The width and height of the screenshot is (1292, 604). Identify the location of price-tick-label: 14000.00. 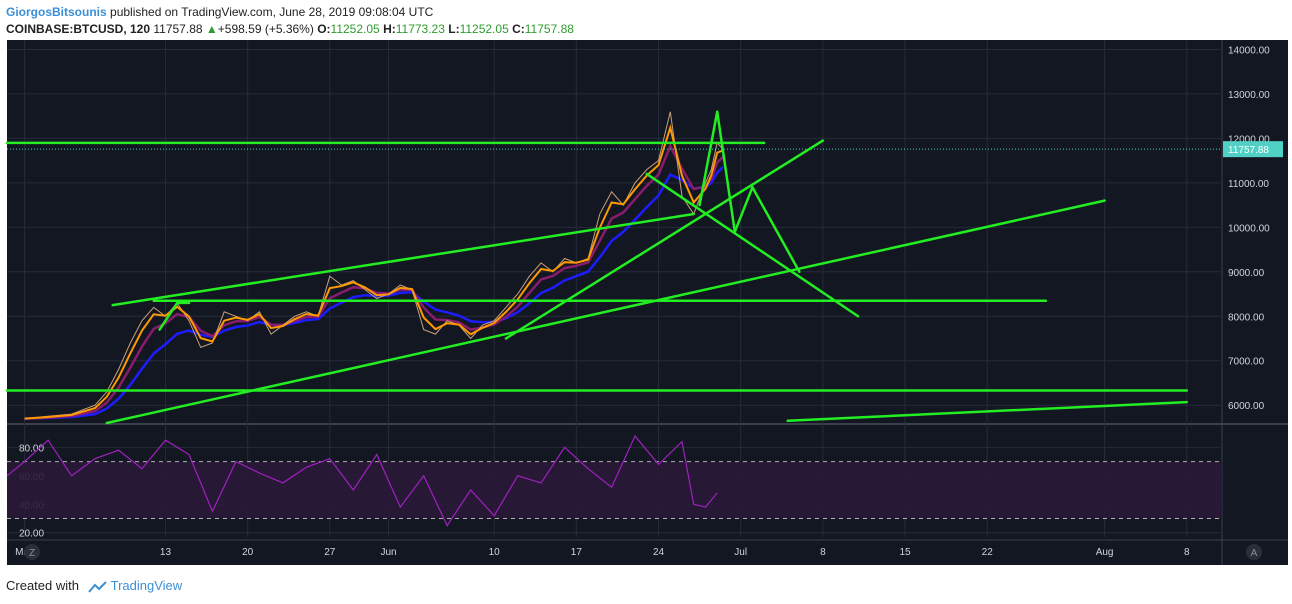
(1249, 50).